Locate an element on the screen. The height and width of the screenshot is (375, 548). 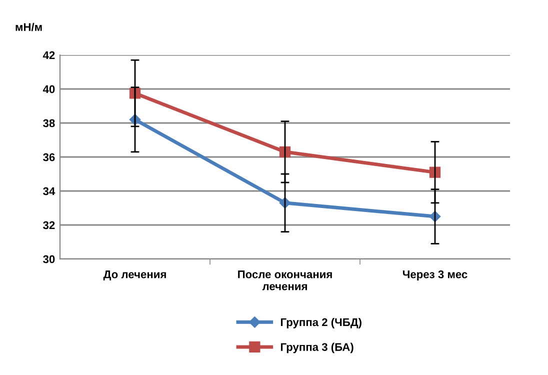
y-tick-label: 36 is located at coordinates (49, 157).